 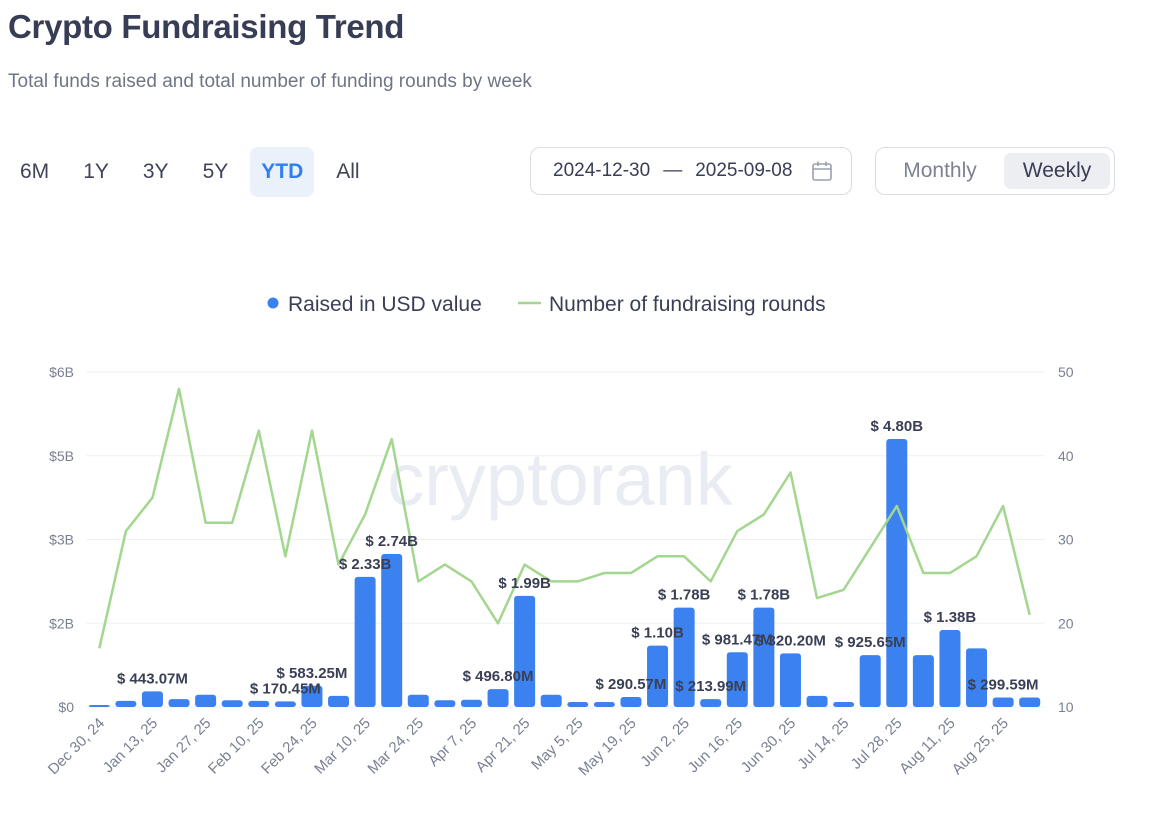 What do you see at coordinates (155, 171) in the screenshot?
I see `range-tab-3y: 3Y` at bounding box center [155, 171].